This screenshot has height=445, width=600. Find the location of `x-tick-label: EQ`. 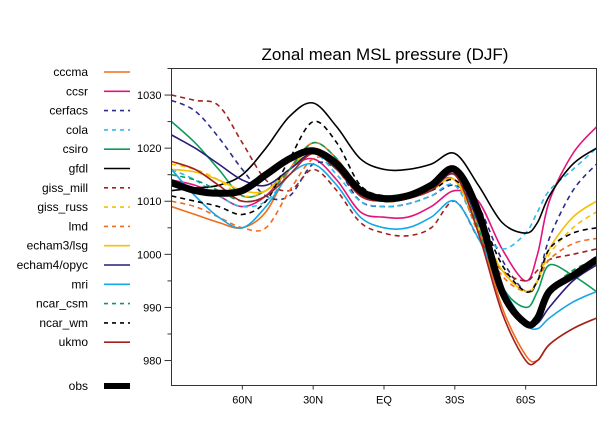

x-tick-label: EQ is located at coordinates (384, 401).